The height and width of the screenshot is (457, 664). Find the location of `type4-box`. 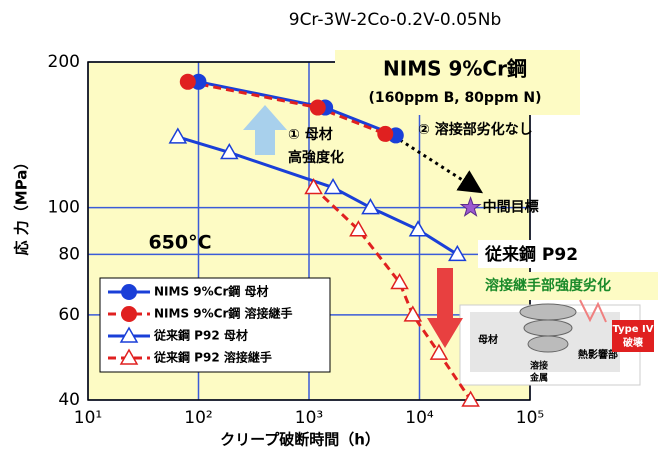

type4-box is located at coordinates (633, 336).